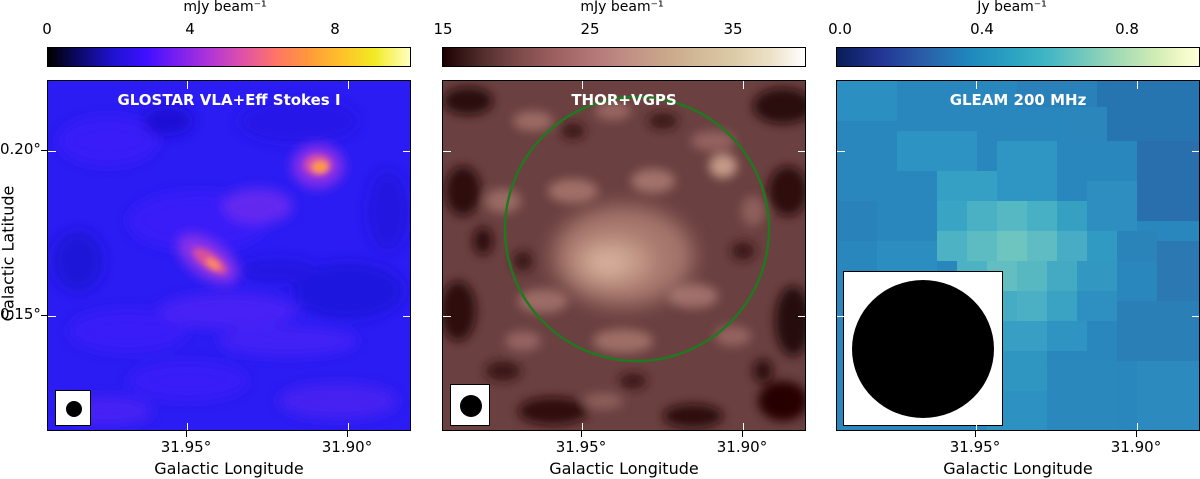 This screenshot has width=1200, height=479. Describe the element at coordinates (624, 100) in the screenshot. I see `panel-2-title: THOR+VGPS` at that location.